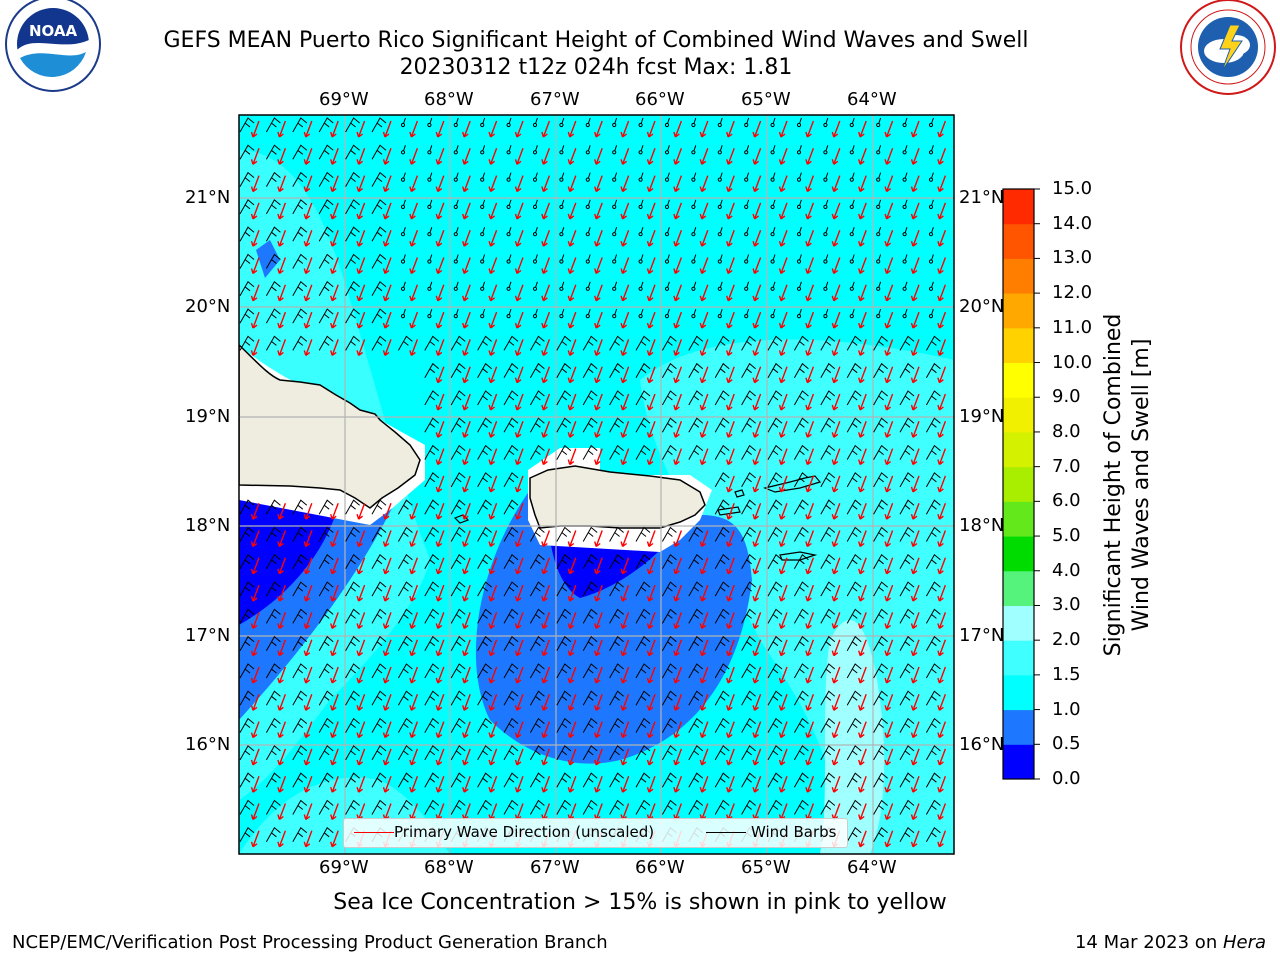 The width and height of the screenshot is (1280, 960). Describe the element at coordinates (1066, 536) in the screenshot. I see `colorbar-tick-label: 5.0` at that location.